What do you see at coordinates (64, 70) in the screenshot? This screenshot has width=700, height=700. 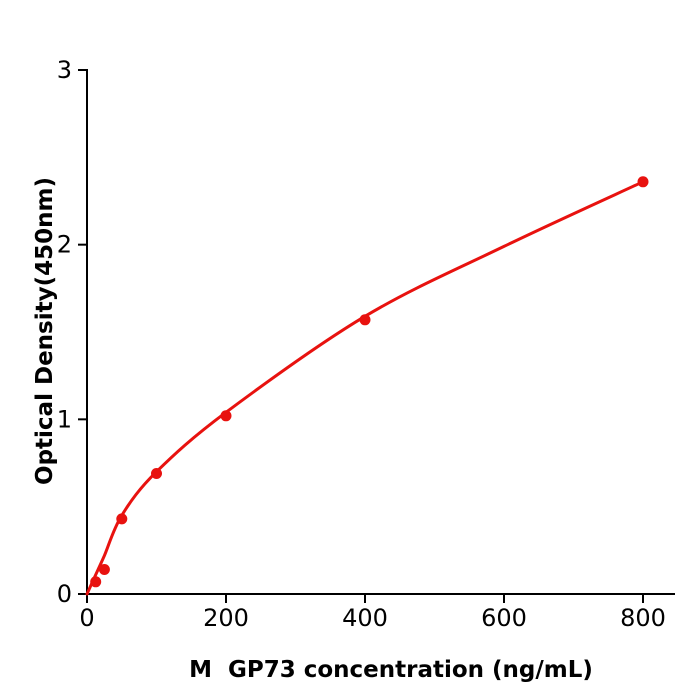 I see `y-tick-label: 3` at bounding box center [64, 70].